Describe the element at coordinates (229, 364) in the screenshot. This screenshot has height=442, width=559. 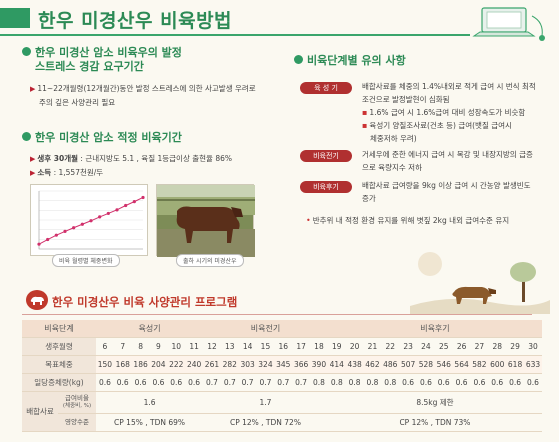
I see `weight-cell: 282` at that location.